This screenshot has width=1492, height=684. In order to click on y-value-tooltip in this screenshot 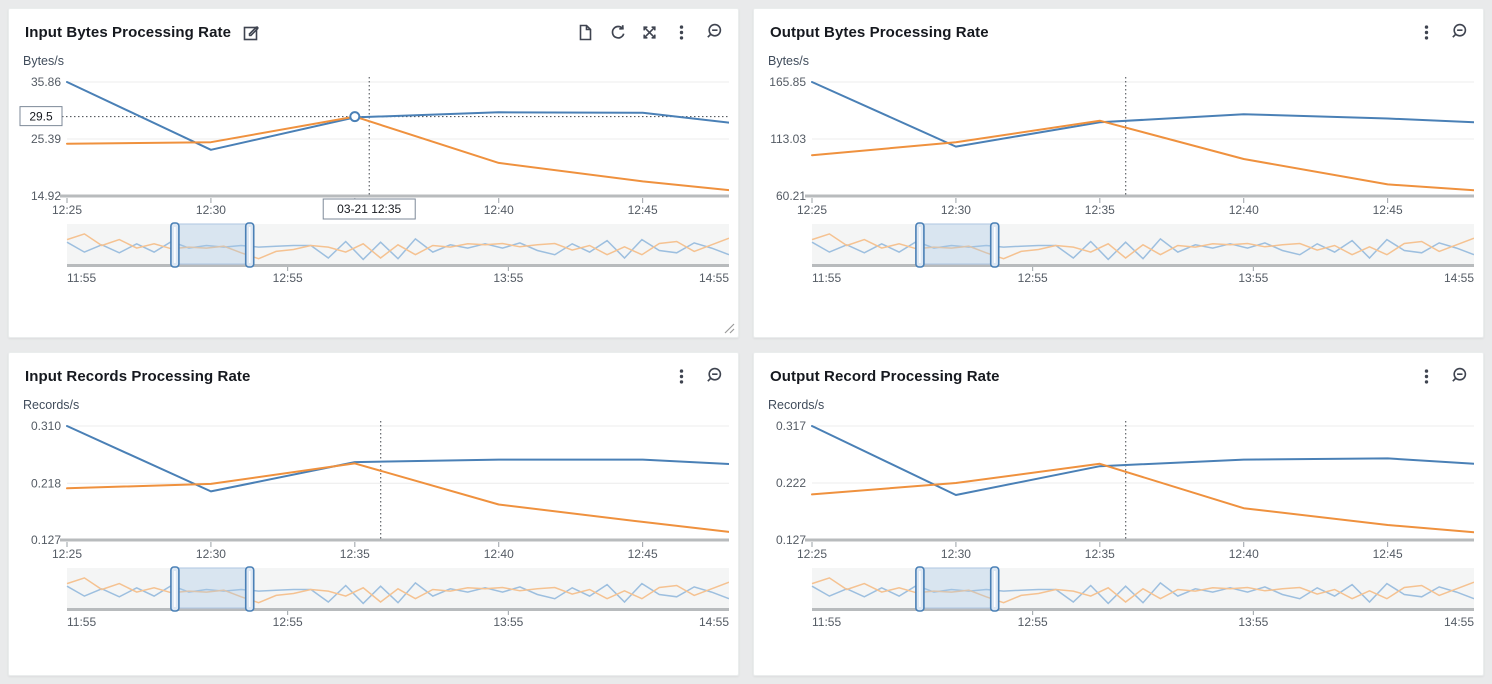, I will do `click(41, 116)`.